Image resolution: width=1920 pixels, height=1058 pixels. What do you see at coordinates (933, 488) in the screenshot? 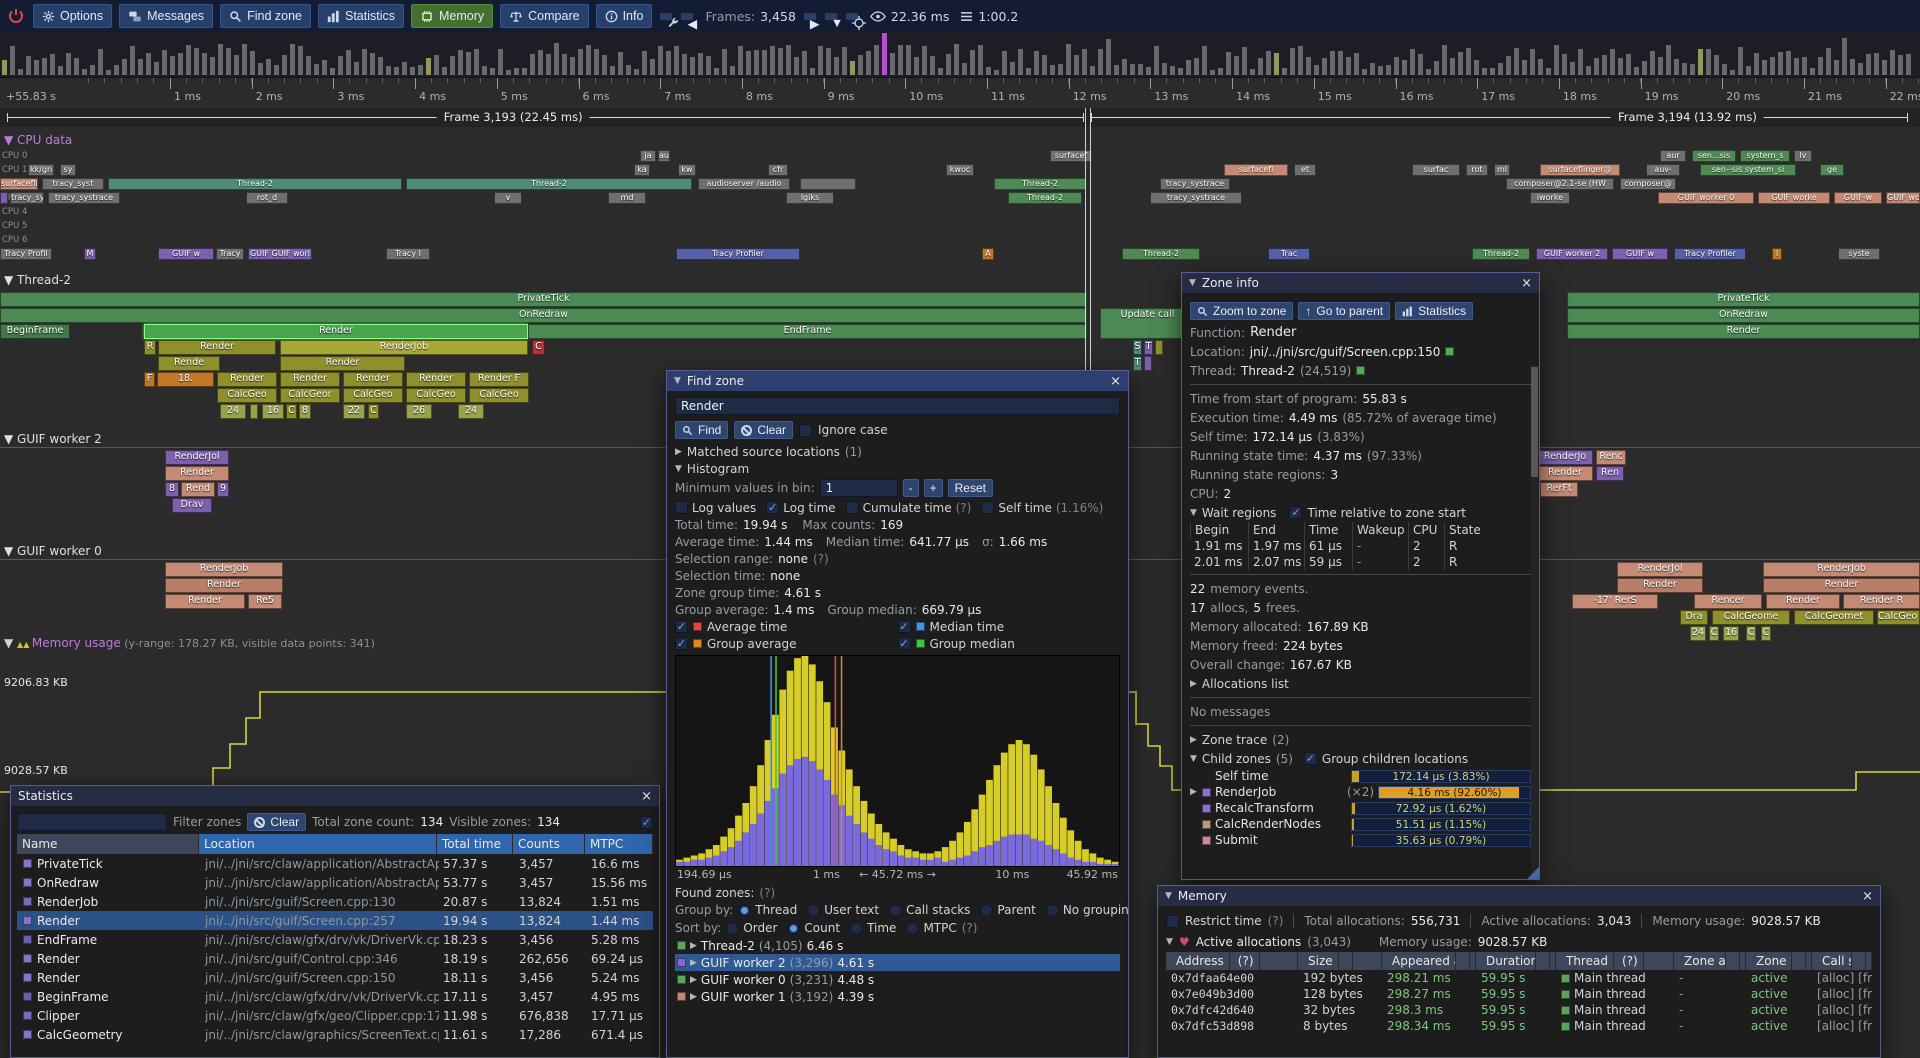
I see `increment-button: +` at bounding box center [933, 488].